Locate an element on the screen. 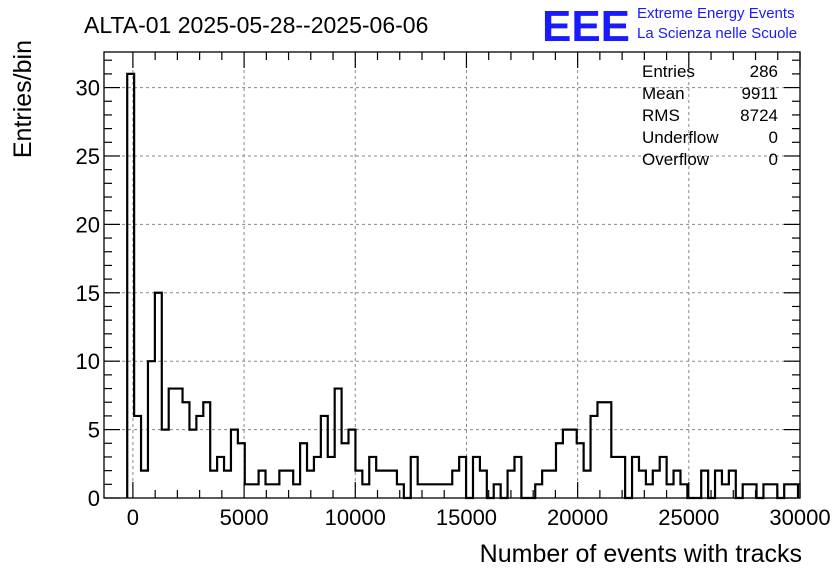 The width and height of the screenshot is (836, 577). x-tick-label: 20000 is located at coordinates (577, 517).